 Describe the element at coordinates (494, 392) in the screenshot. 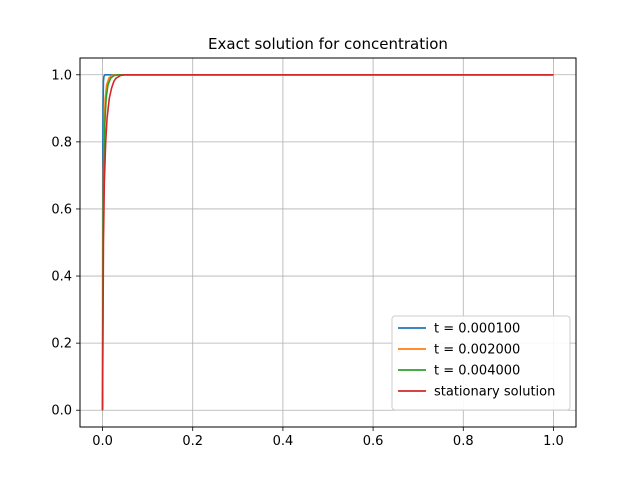

I see `legend-entry-label: stationary solution` at that location.